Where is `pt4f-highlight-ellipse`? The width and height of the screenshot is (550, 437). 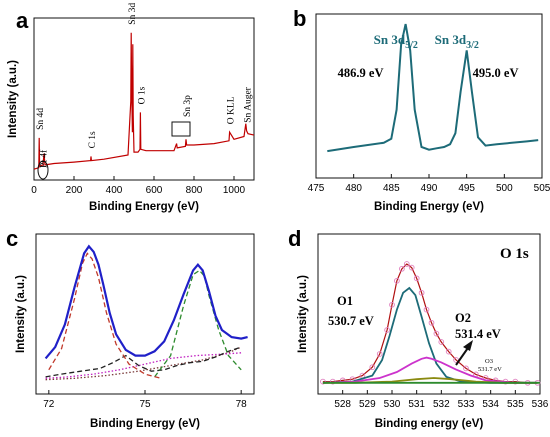 pt4f-highlight-ellipse is located at coordinates (43, 170).